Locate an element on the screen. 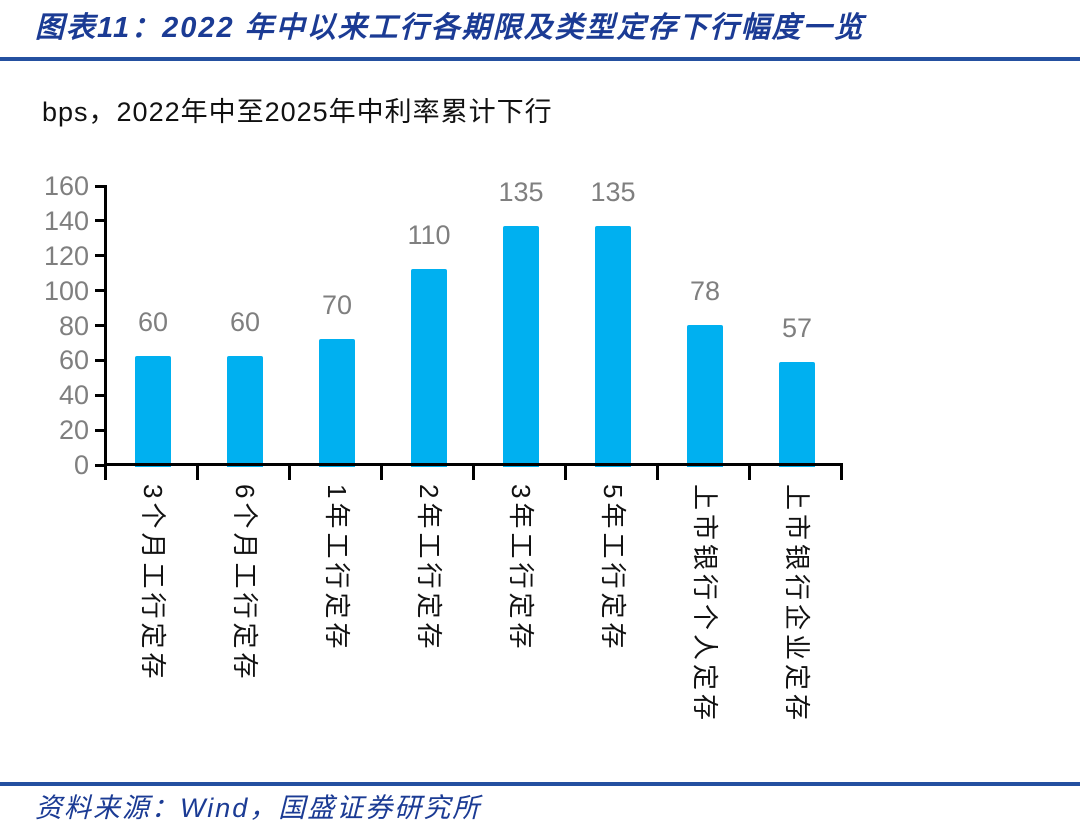 The height and width of the screenshot is (834, 1080). y-axis-tick-label: 0 is located at coordinates (81, 465).